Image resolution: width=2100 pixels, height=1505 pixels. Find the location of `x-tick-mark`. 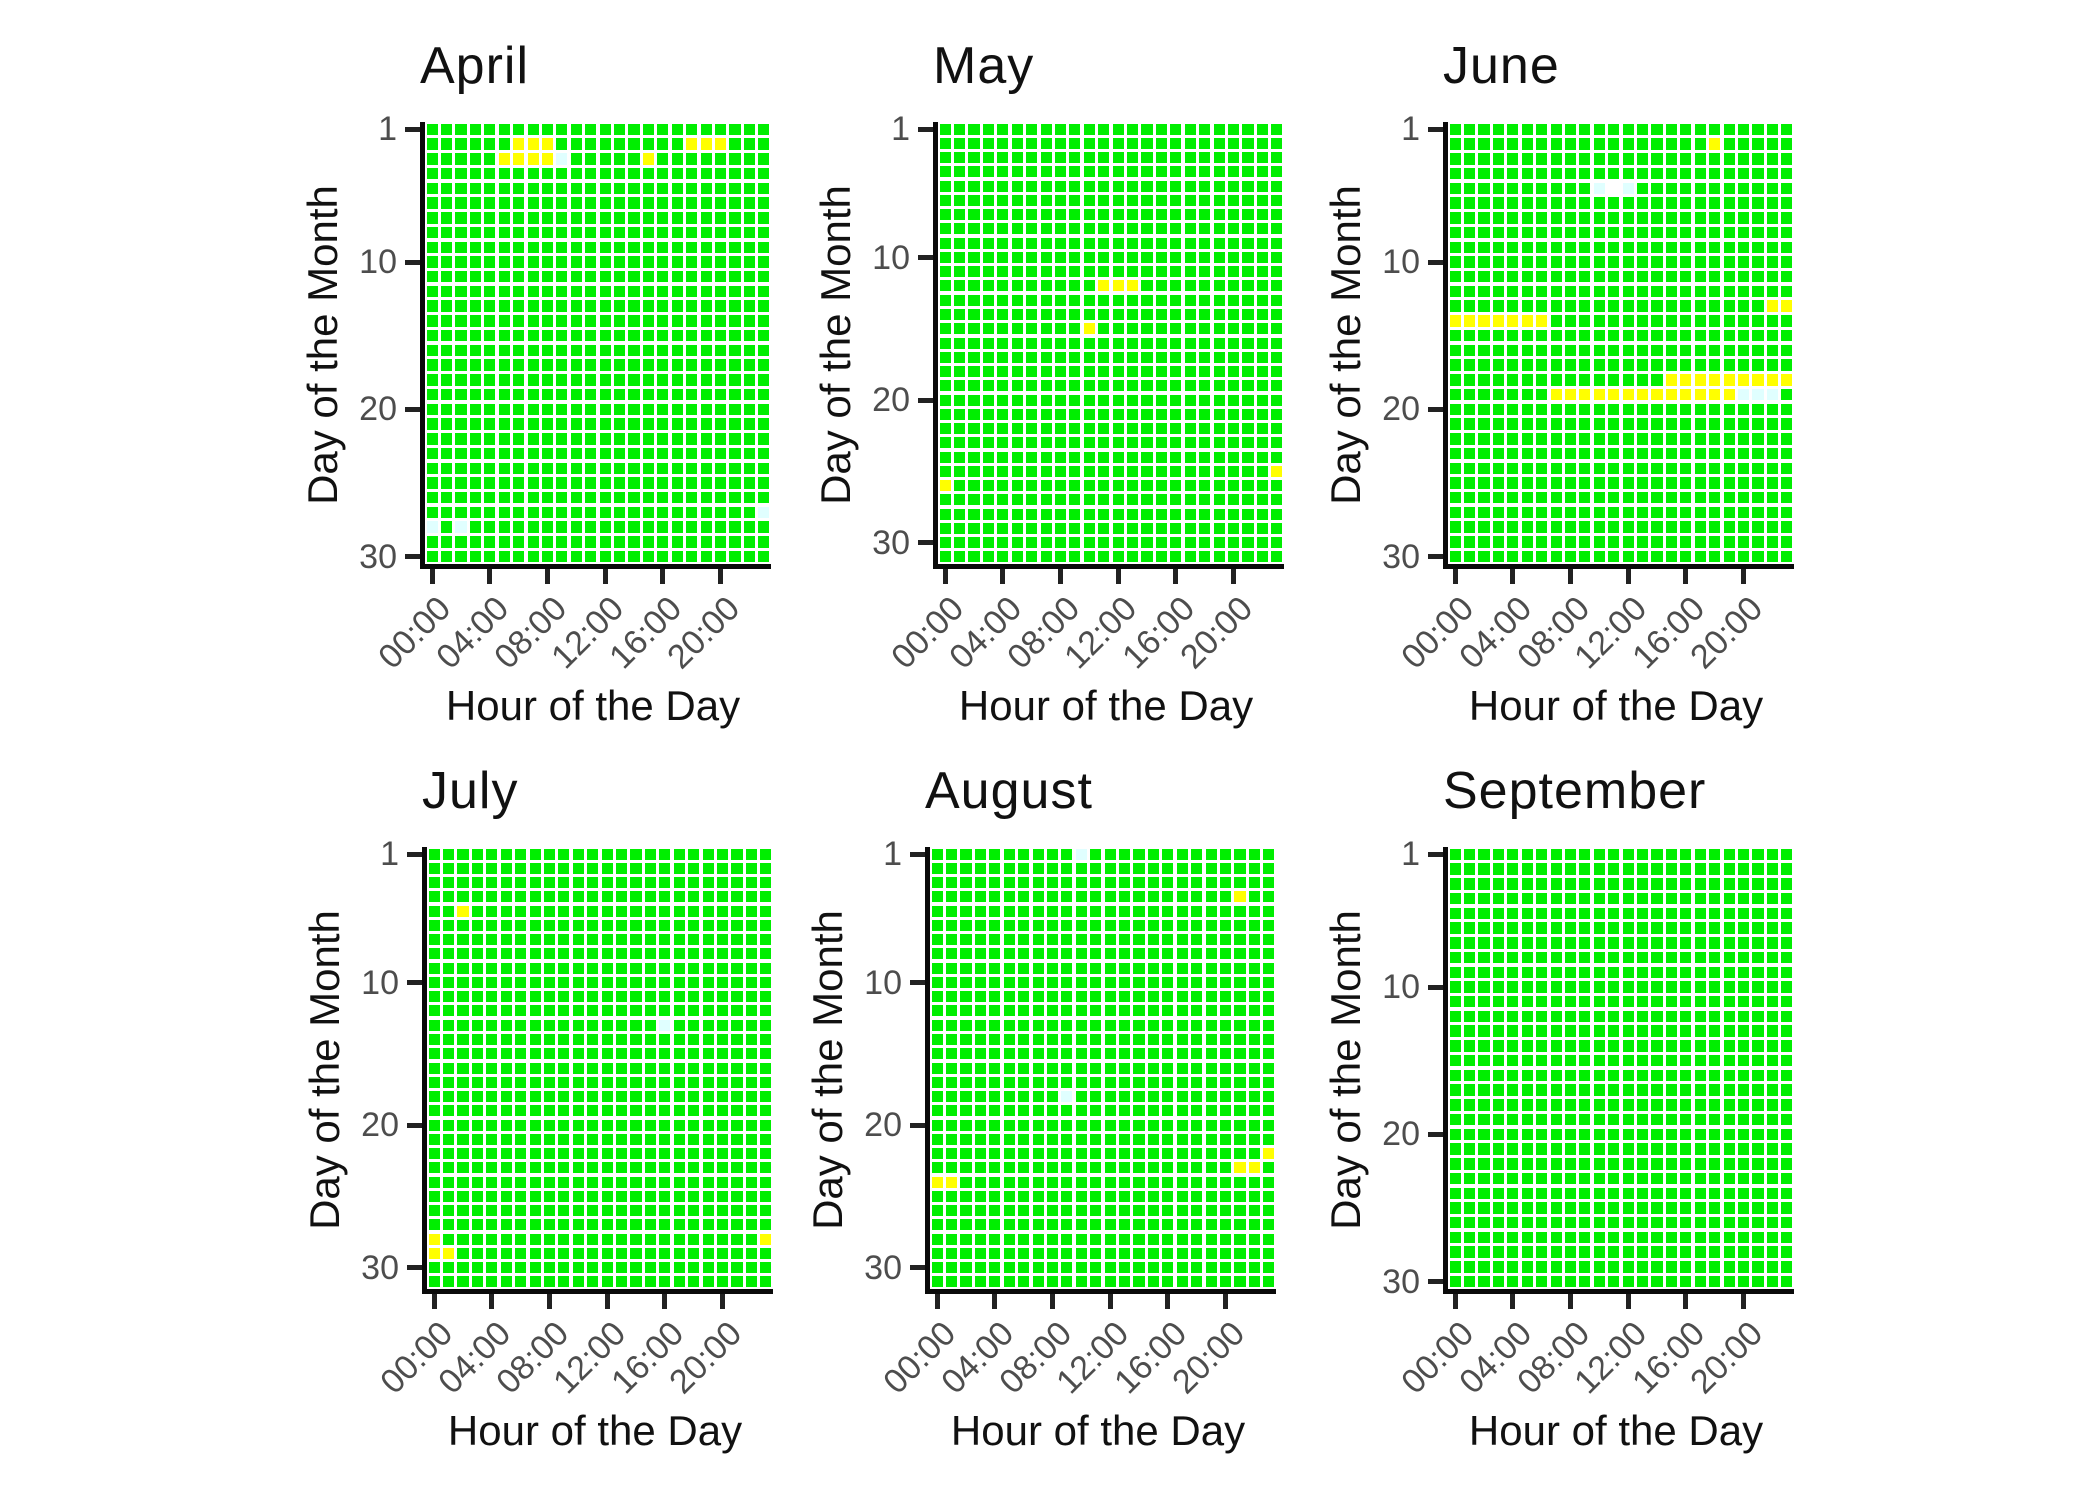

x-tick-mark is located at coordinates (1628, 576).